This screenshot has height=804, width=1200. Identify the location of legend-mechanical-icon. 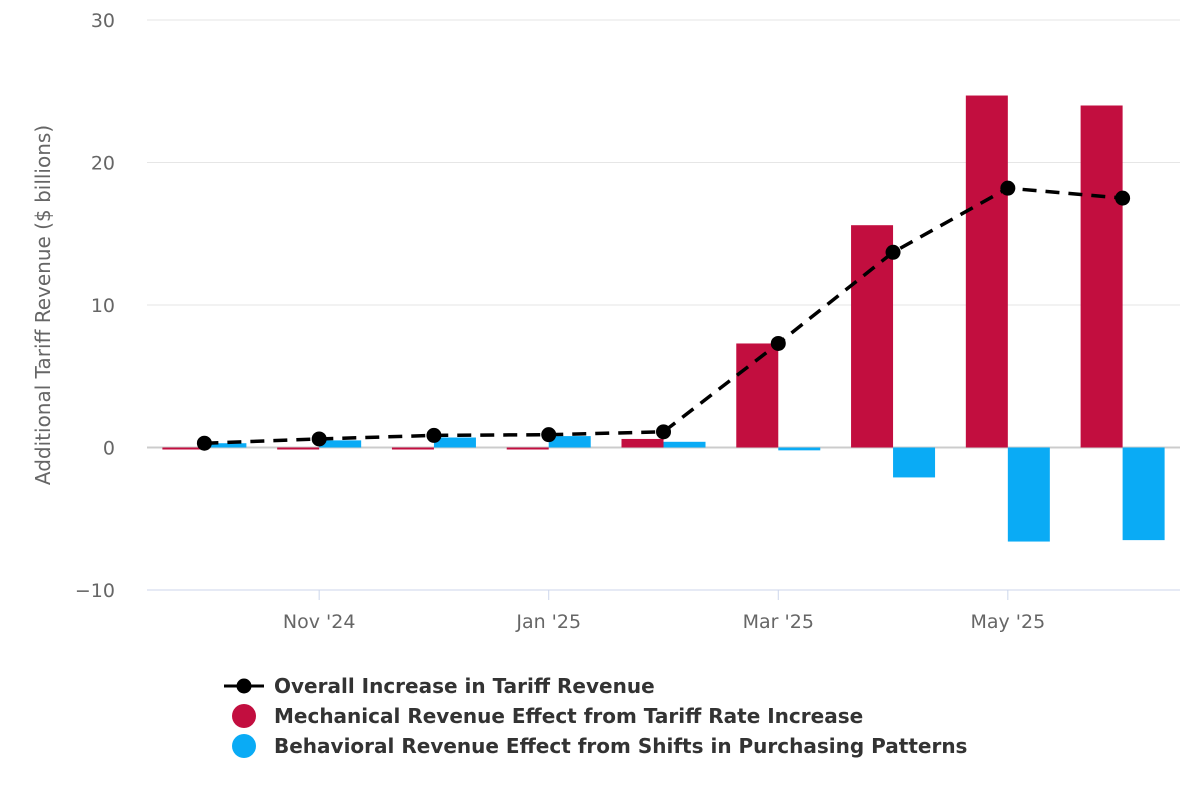
(244, 716).